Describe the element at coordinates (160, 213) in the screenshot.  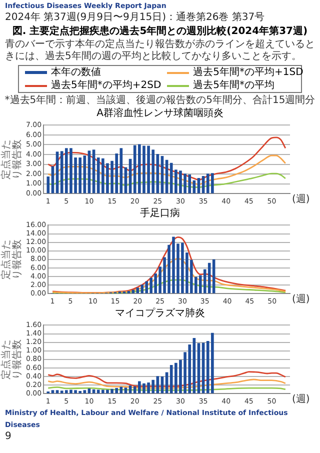
I see `chart-title: 手足口病` at that location.